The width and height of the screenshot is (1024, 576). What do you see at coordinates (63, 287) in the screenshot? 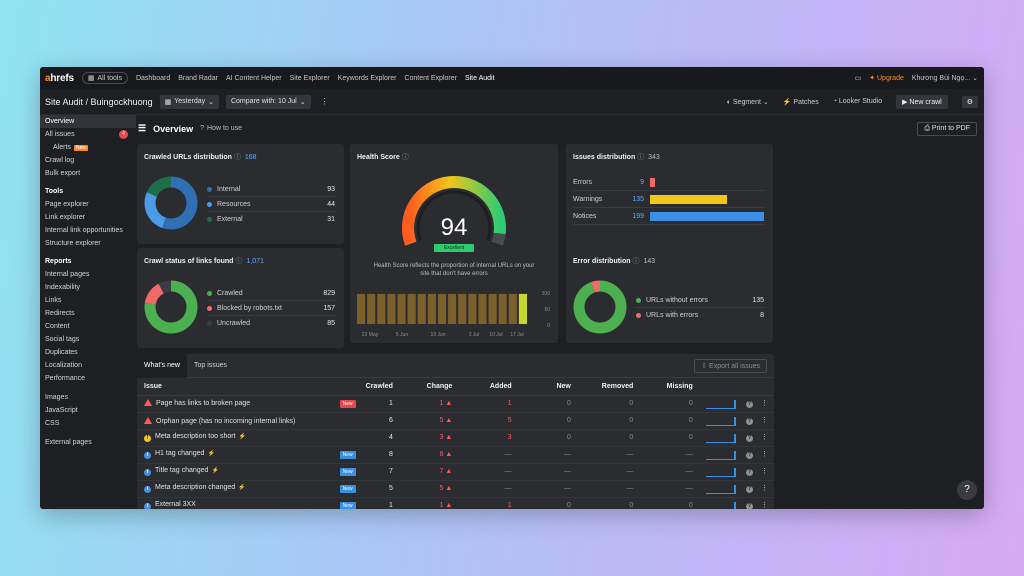
I see `sidebar-item-indexability: Indexability` at bounding box center [63, 287].